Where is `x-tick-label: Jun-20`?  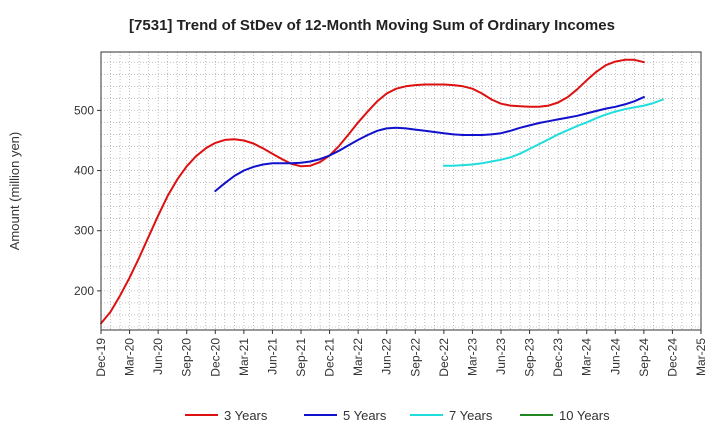
x-tick-label: Jun-20 is located at coordinates (158, 356).